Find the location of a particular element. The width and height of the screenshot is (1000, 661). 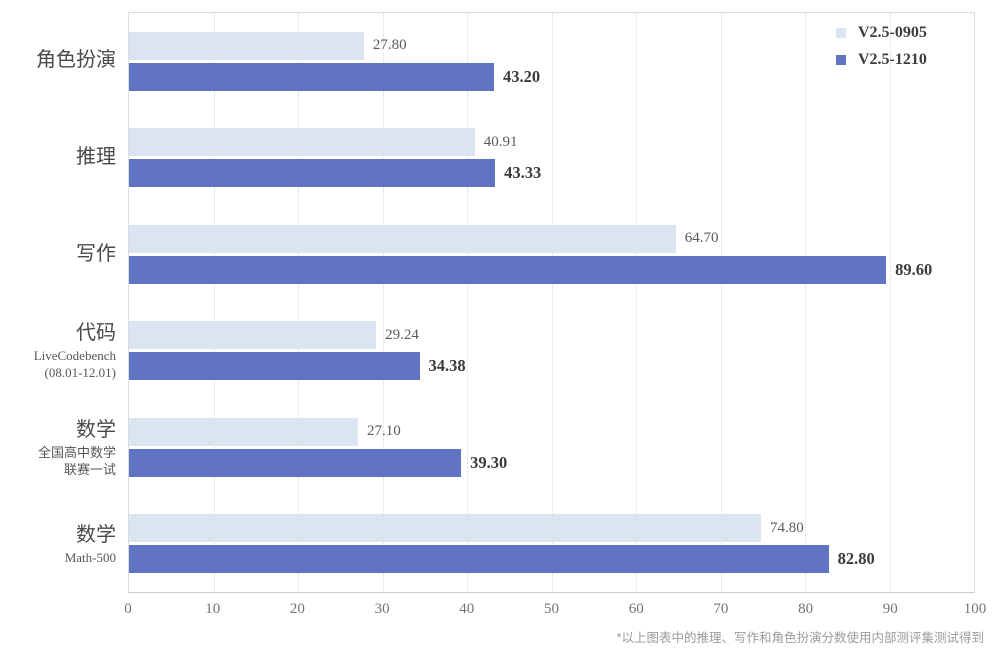

category-4: 数学全国高中数学 联赛一试 is located at coordinates (58, 447).